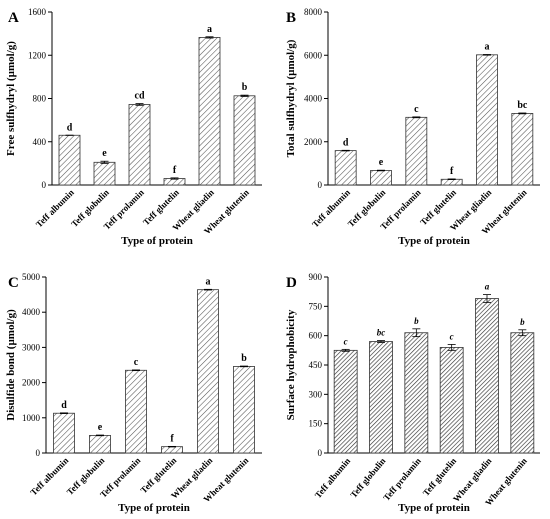  What do you see at coordinates (291, 98) in the screenshot?
I see `y-axis-title: Total sulfhydryl (µmol/g)` at bounding box center [291, 98].